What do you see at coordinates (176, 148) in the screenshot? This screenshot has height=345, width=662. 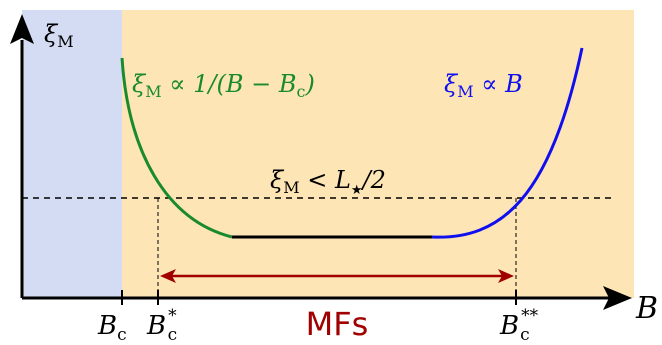 I see `green-curve` at bounding box center [176, 148].